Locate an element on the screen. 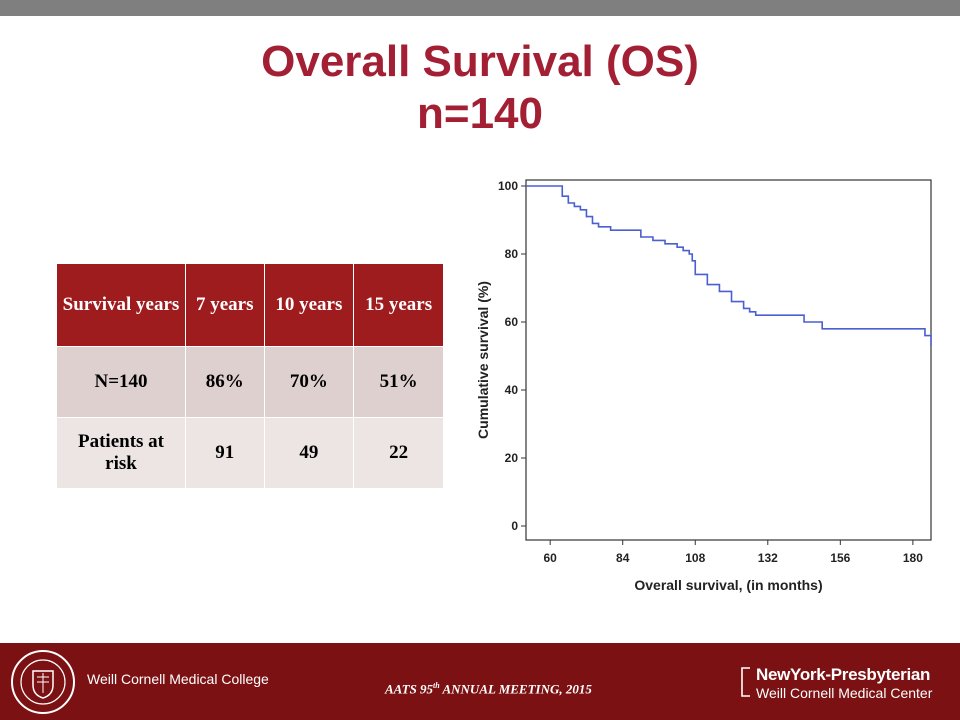  x-tick-label: 156 is located at coordinates (840, 558).